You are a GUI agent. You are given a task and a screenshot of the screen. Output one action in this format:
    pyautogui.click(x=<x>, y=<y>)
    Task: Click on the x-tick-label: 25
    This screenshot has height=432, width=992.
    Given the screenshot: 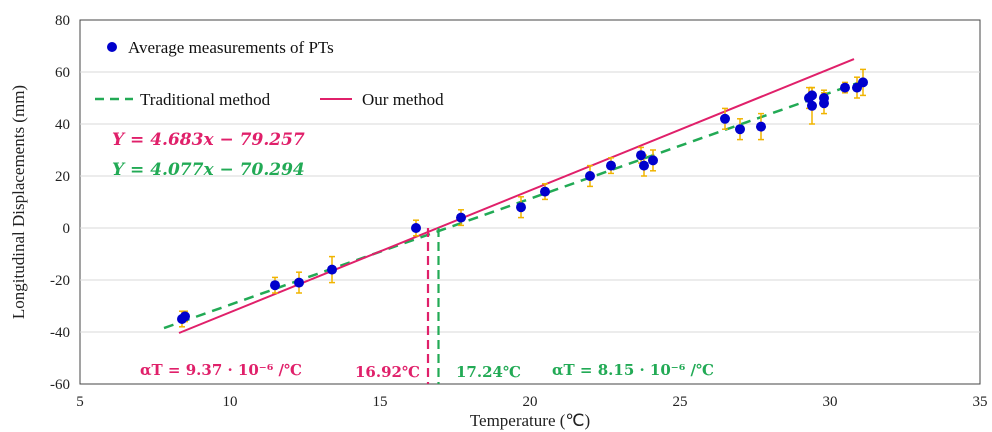 What is the action you would take?
    pyautogui.click(x=680, y=402)
    